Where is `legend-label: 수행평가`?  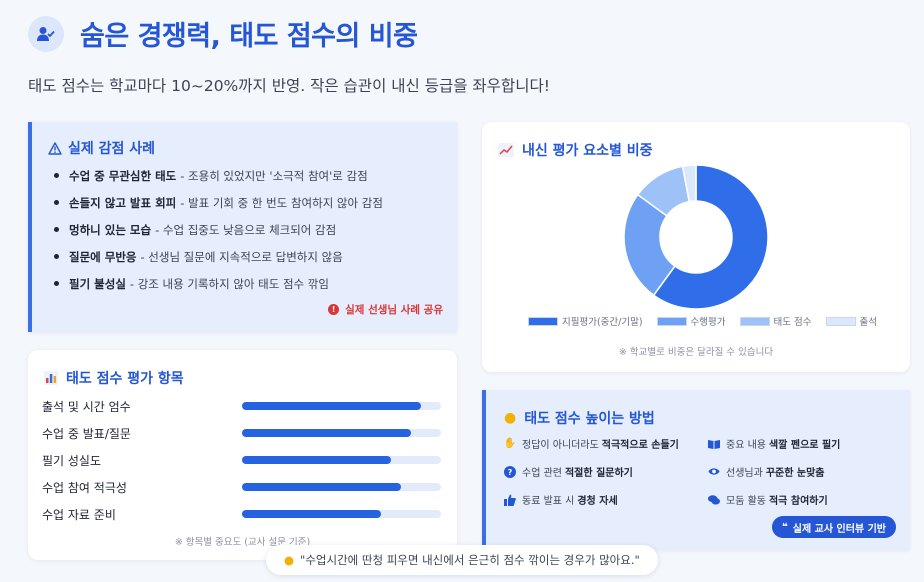
legend-label: 수행평가 is located at coordinates (708, 322).